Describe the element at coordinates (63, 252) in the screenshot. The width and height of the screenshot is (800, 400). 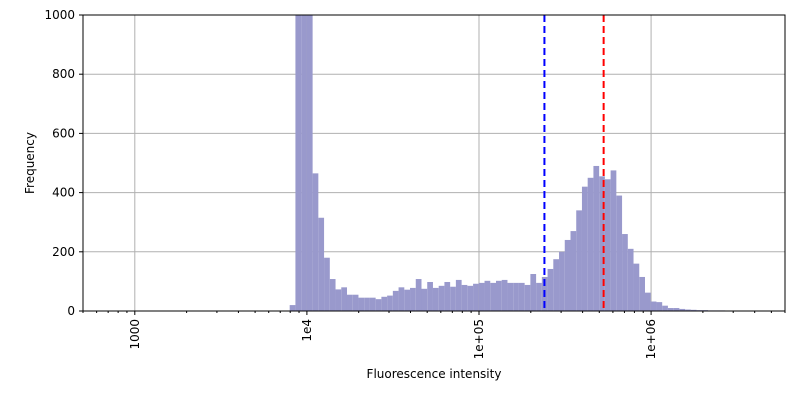
I see `y-tick-label: 200` at that location.